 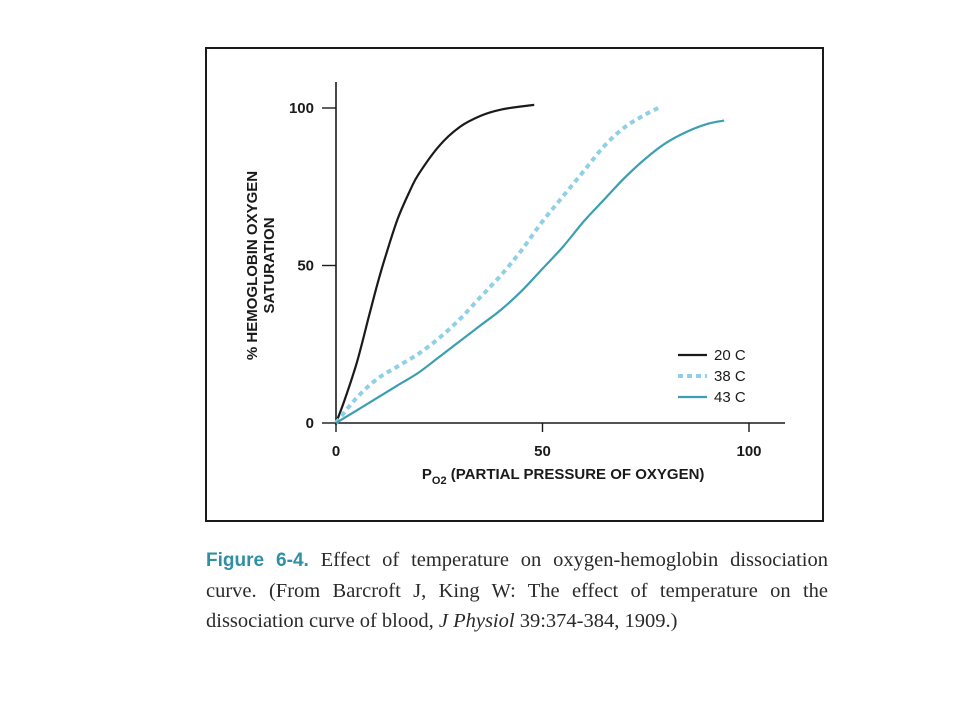 I want to click on x-axis-label: PO2 (PARTIAL PRESSURE OF OXYGEN), so click(x=563, y=476).